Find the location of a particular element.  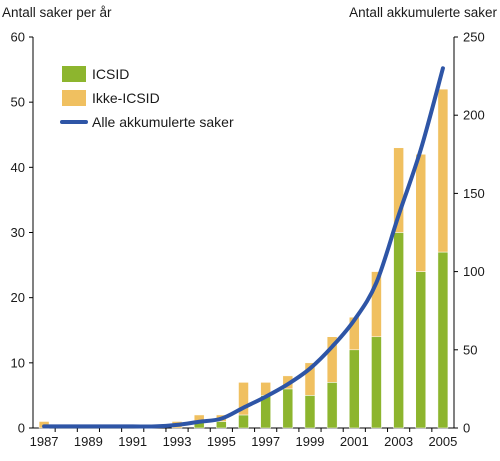

left-tick-label: 50 is located at coordinates (18, 102).